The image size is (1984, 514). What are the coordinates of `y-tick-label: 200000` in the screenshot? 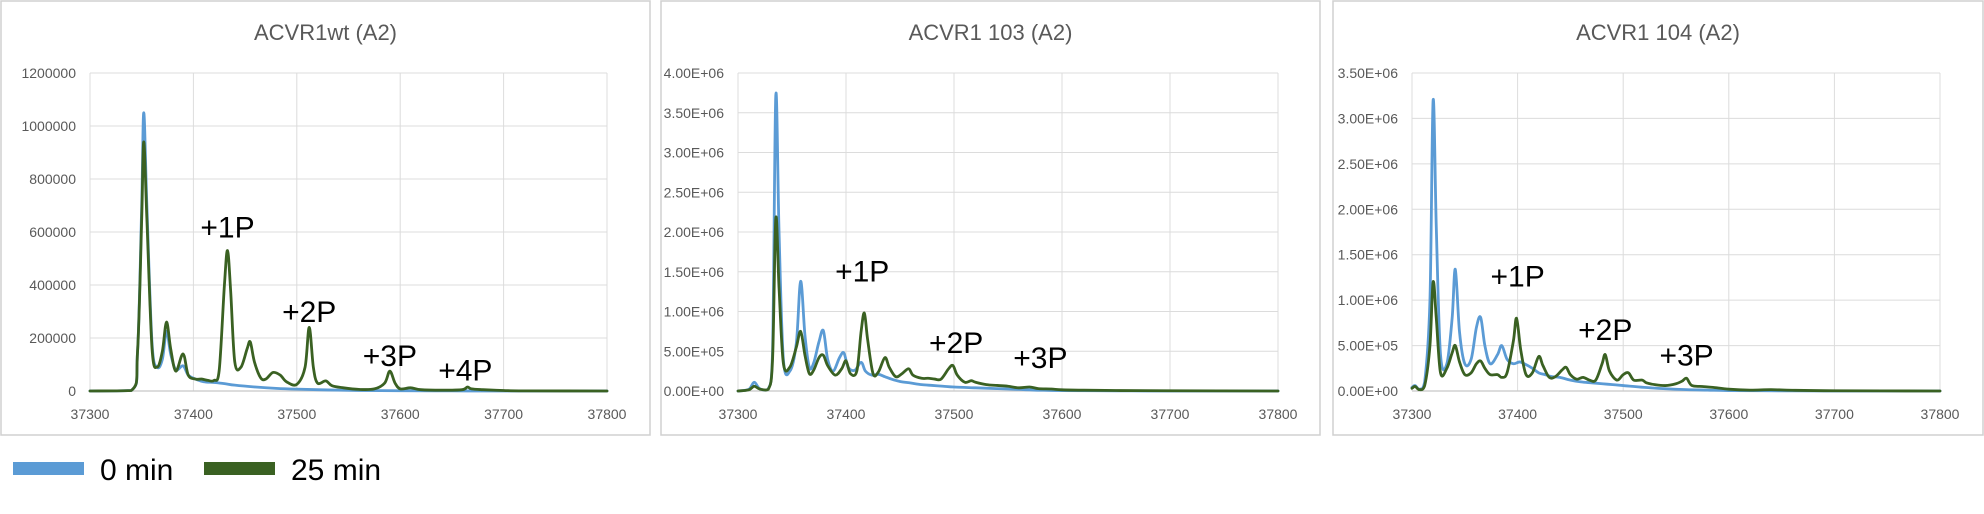 It's located at (52, 338).